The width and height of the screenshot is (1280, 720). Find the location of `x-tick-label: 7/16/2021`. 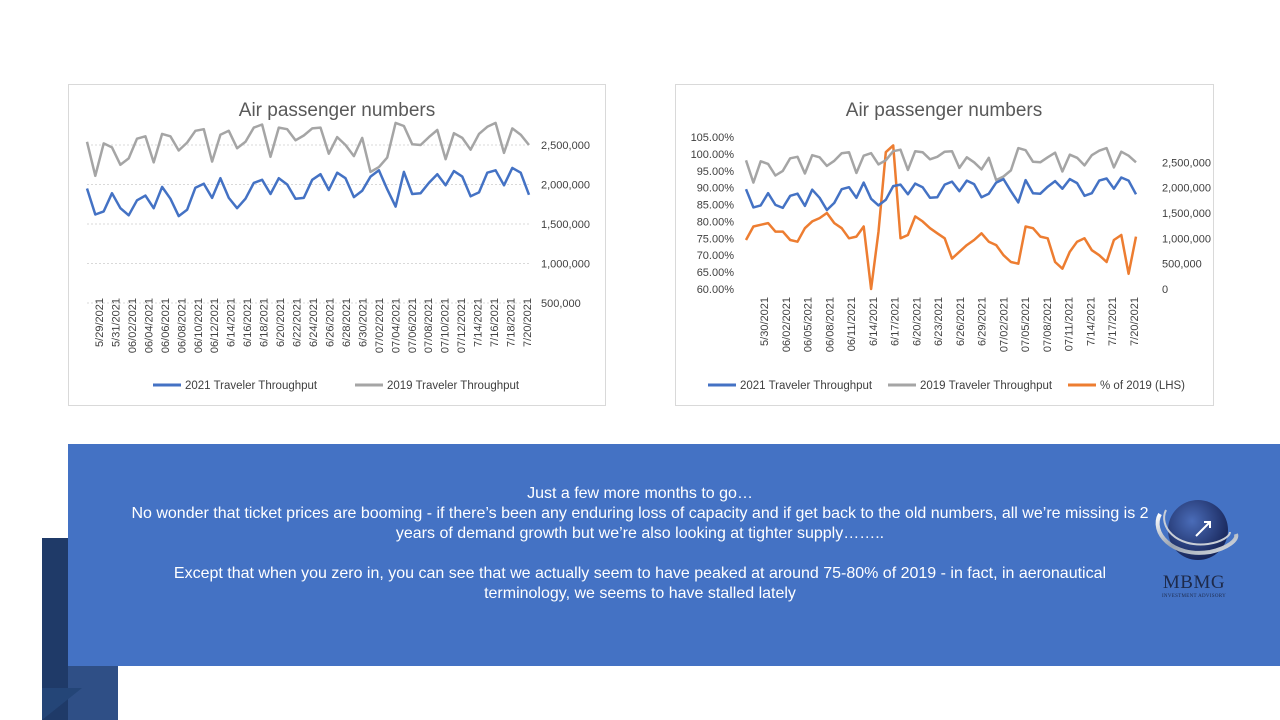

x-tick-label: 7/16/2021 is located at coordinates (495, 322).